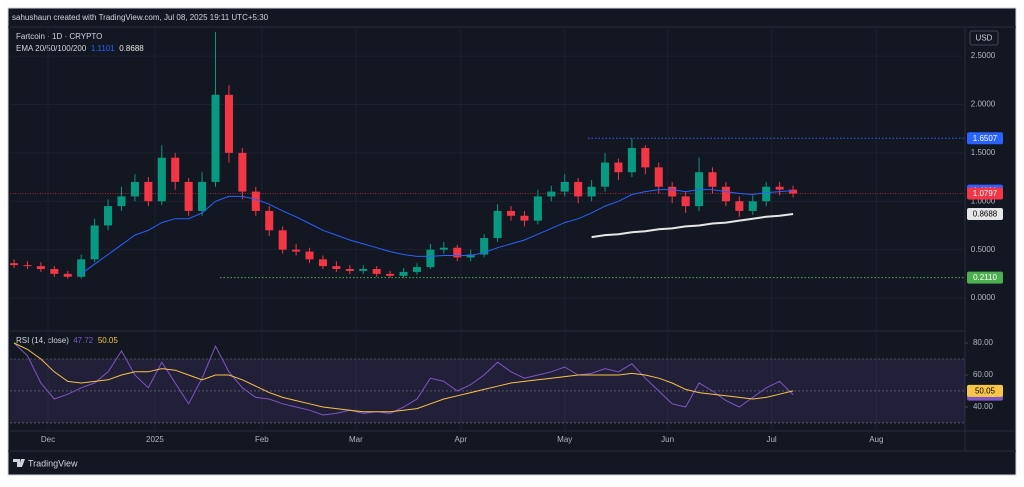  I want to click on y-tick-label: 2.0000, so click(983, 104).